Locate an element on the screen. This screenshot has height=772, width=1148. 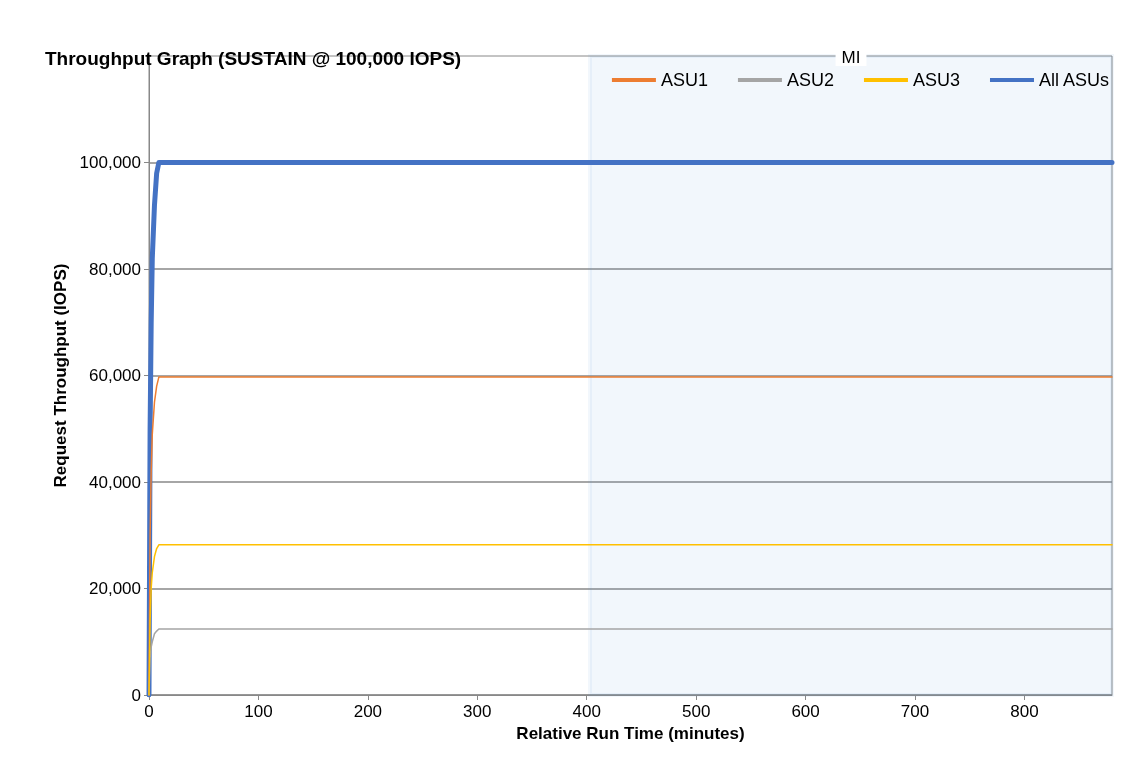
x-tick-label: 200 is located at coordinates (368, 711).